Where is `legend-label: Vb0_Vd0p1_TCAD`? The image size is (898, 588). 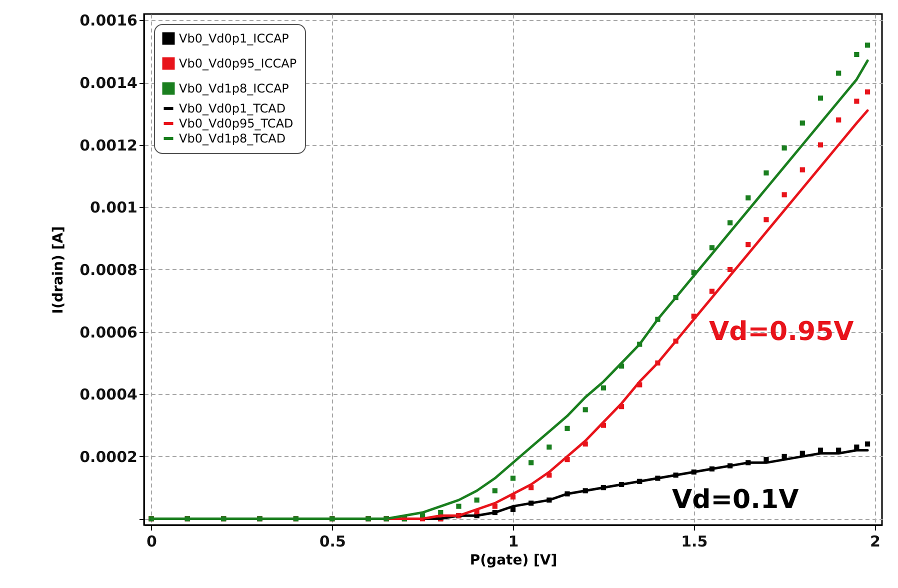 legend-label: Vb0_Vd0p1_TCAD is located at coordinates (232, 109).